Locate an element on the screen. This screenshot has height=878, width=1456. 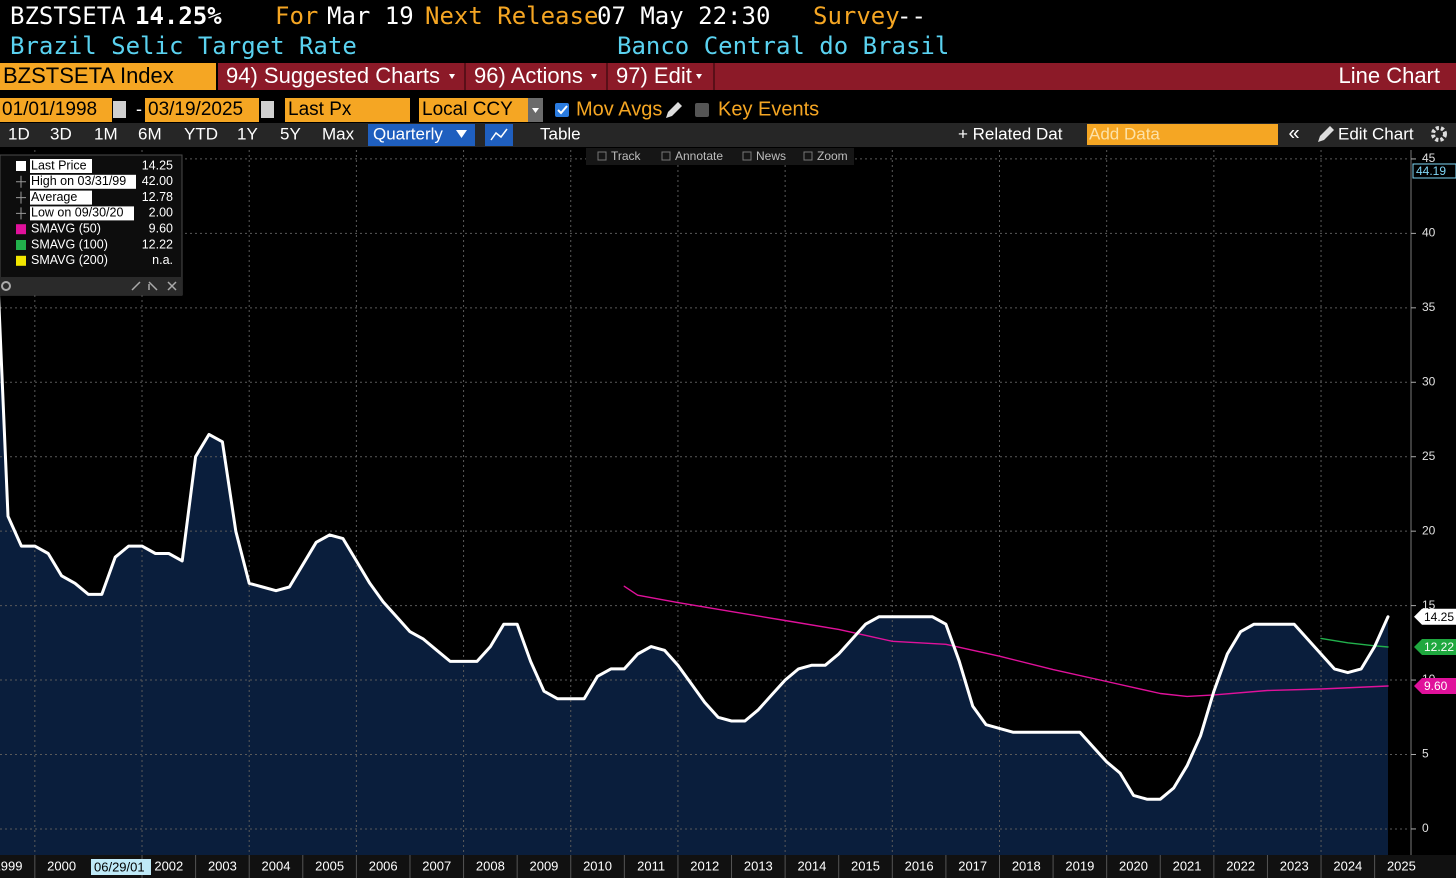
y-tick-label: 0 is located at coordinates (1425, 828).